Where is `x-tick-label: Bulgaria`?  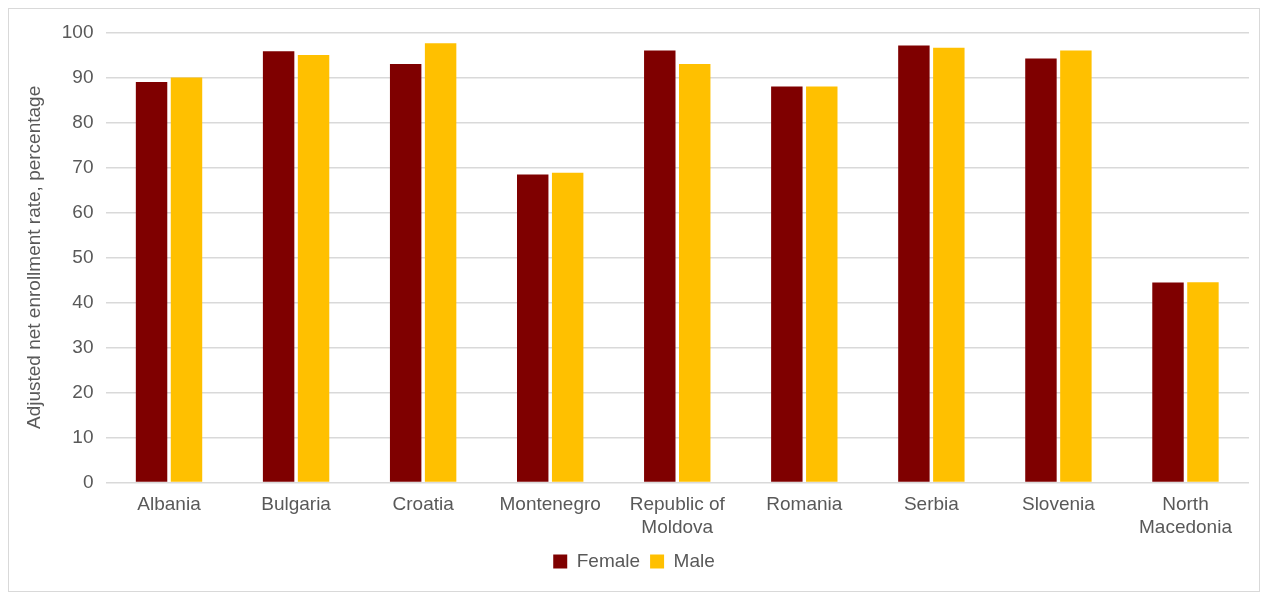
x-tick-label: Bulgaria is located at coordinates (296, 504).